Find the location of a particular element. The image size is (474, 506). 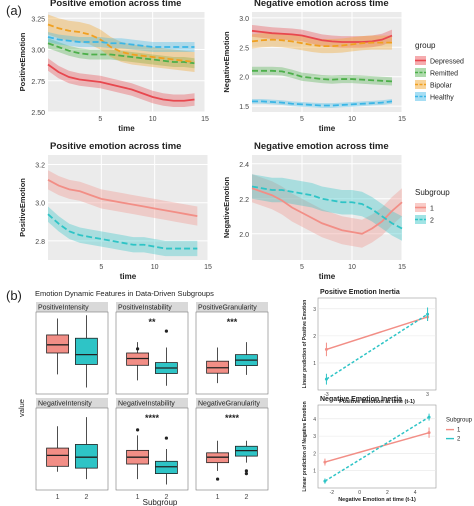

facet-PositiveGranularity: PositiveGranularity***12 is located at coordinates (232, 353).